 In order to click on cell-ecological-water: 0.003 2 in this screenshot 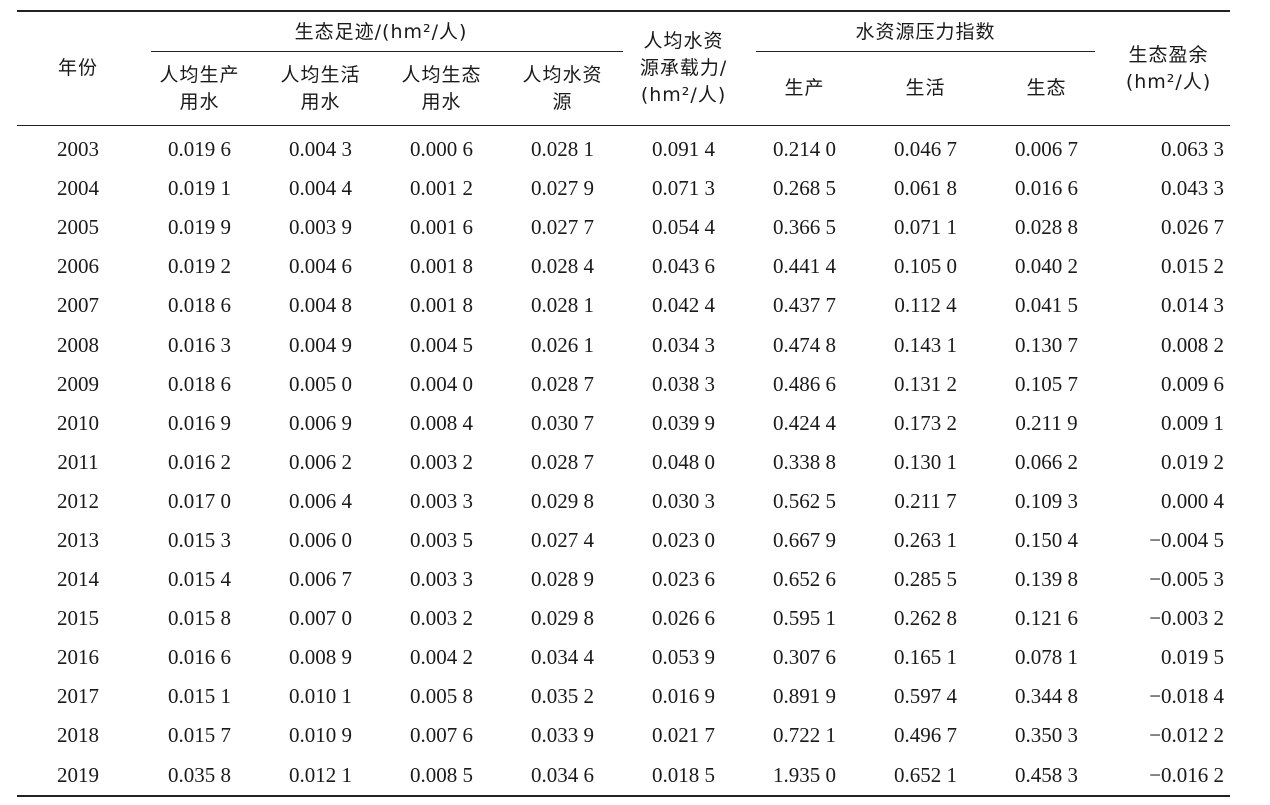, I will do `click(441, 618)`.